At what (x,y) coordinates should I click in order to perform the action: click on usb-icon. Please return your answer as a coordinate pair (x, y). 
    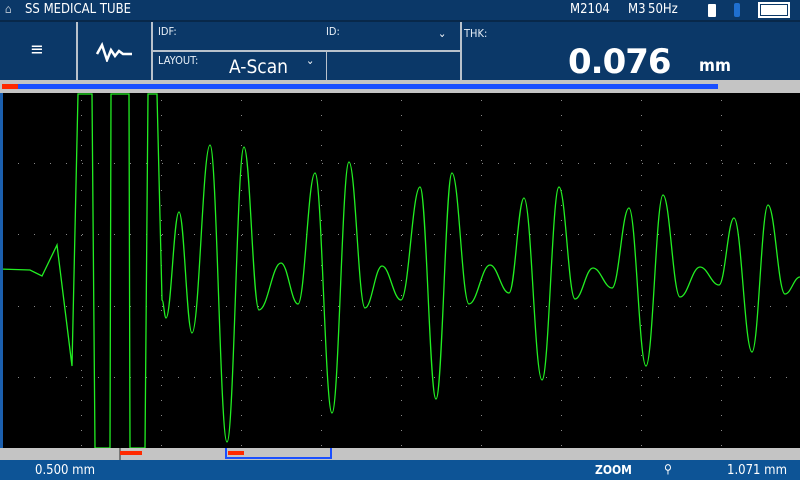
    Looking at the image, I should click on (712, 10).